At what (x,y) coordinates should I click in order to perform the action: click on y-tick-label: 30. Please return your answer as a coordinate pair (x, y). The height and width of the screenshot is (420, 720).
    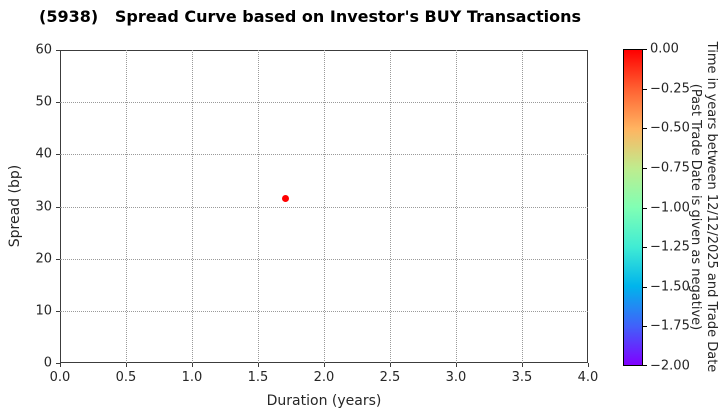
    Looking at the image, I should click on (43, 206).